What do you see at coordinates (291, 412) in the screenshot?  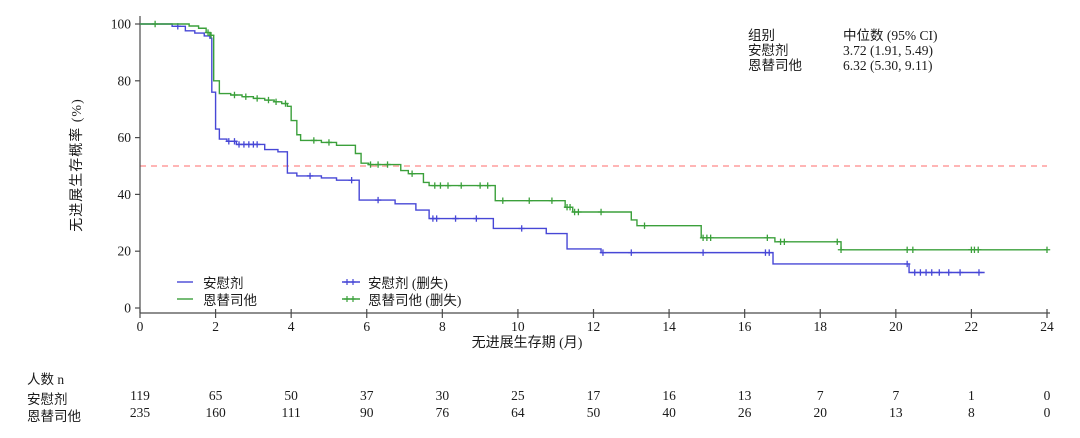 I see `risk-count: 111` at bounding box center [291, 412].